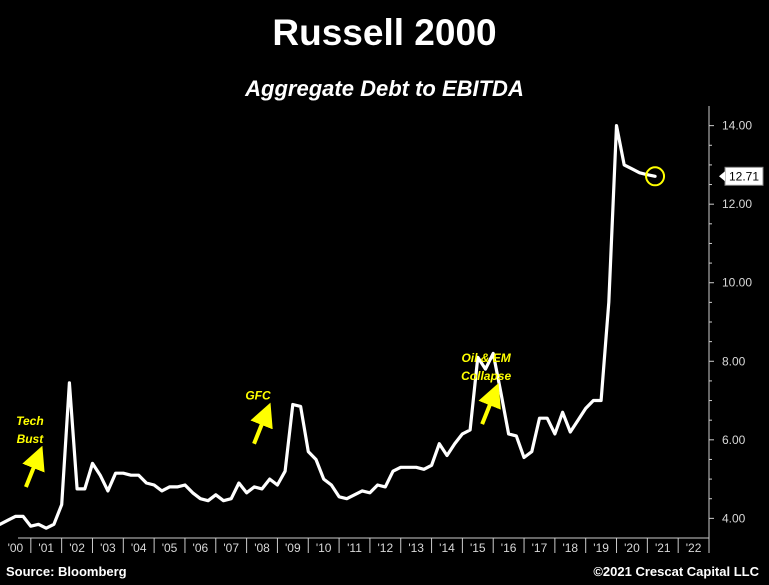 This screenshot has width=769, height=585. Describe the element at coordinates (416, 548) in the screenshot. I see `x-tick-label: '13` at that location.